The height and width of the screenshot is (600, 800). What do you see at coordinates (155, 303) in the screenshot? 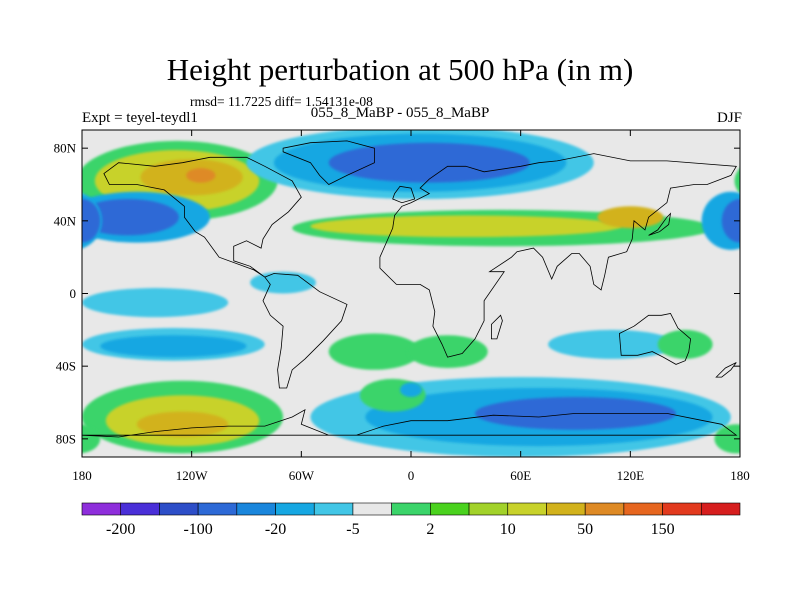
I see `contour-region-tropic-cyan` at bounding box center [155, 303].